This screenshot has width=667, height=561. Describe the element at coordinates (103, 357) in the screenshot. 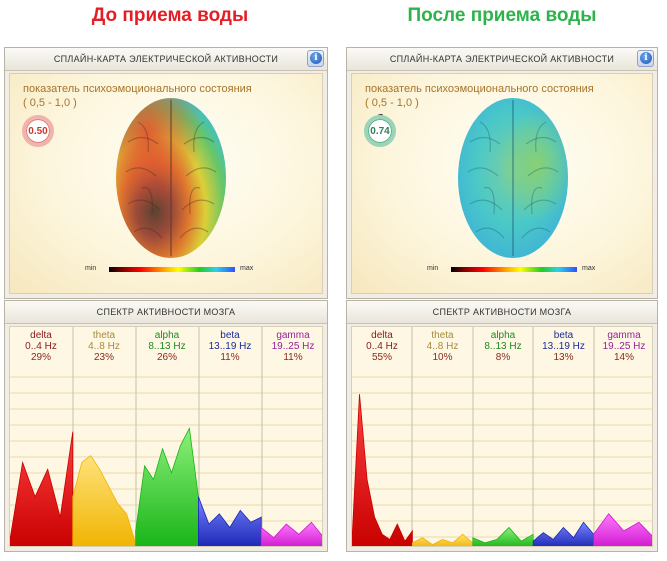

I see `band-percent: 23%` at that location.